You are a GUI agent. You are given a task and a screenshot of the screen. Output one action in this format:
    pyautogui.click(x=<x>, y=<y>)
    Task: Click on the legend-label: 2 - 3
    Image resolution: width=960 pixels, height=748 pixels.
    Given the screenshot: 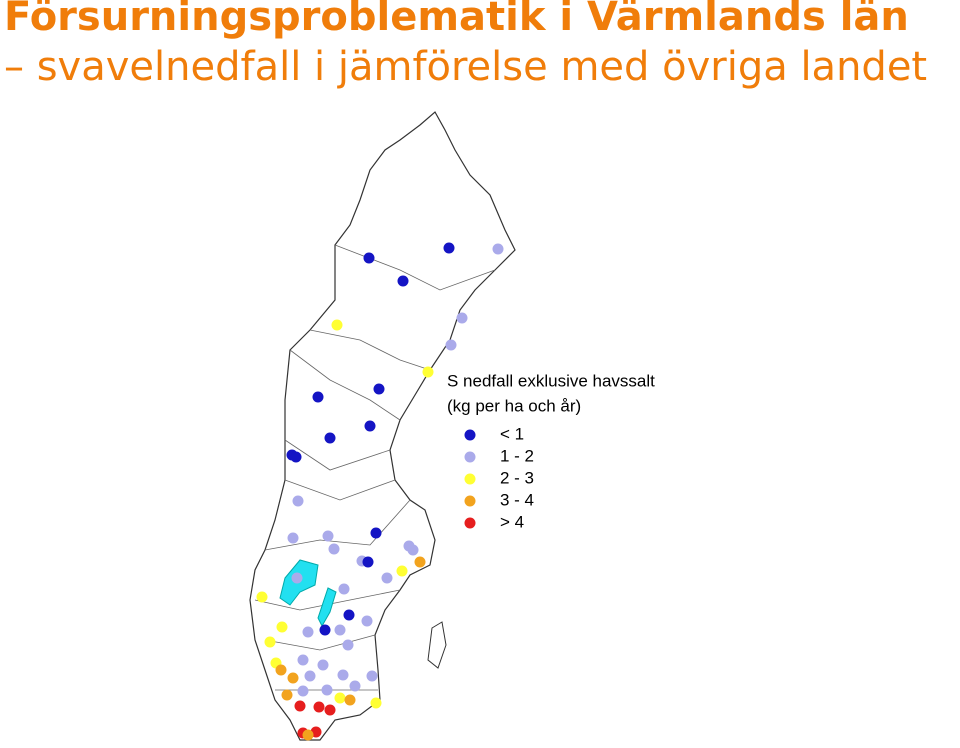 What is the action you would take?
    pyautogui.click(x=517, y=477)
    